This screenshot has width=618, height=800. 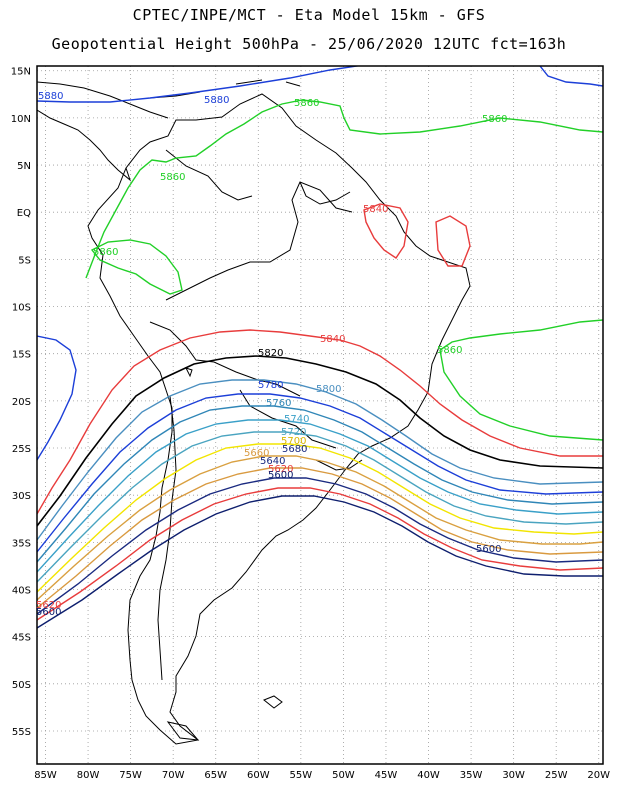 I want to click on label-5860-b: 5860, so click(x=494, y=119).